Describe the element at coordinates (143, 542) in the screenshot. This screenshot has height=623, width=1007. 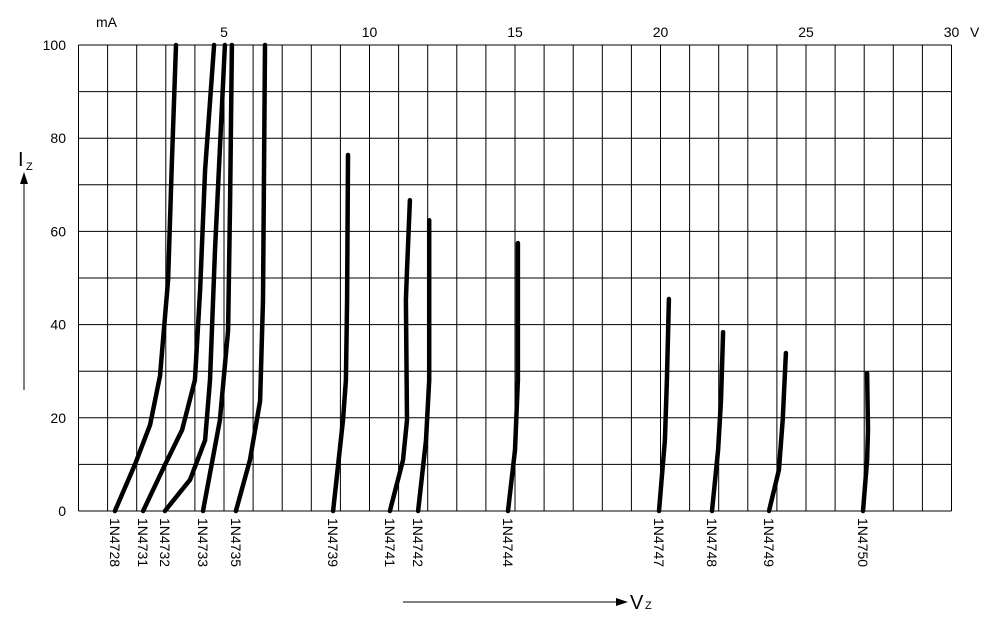
I see `series-label: 1N4731` at that location.